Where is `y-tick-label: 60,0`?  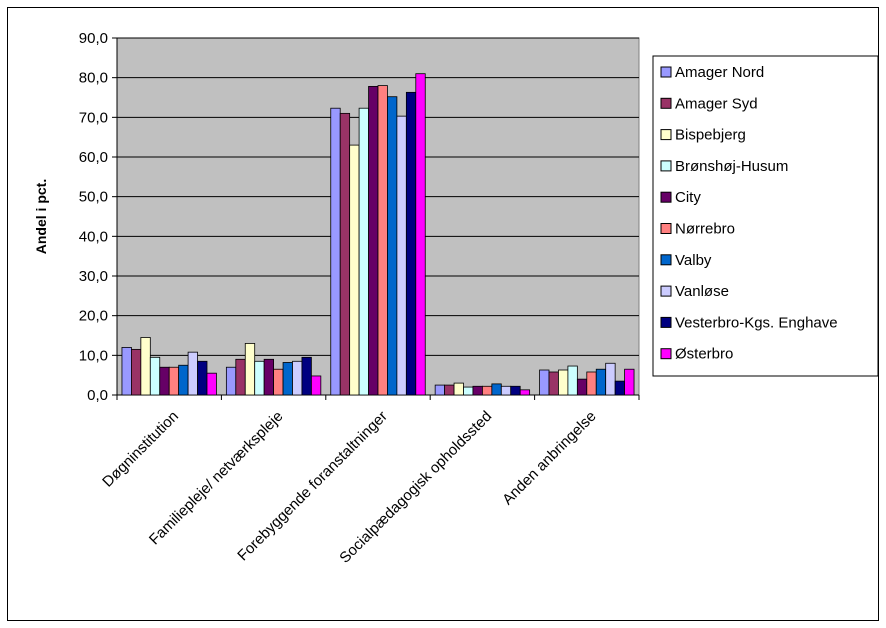
y-tick-label: 60,0 is located at coordinates (93, 157).